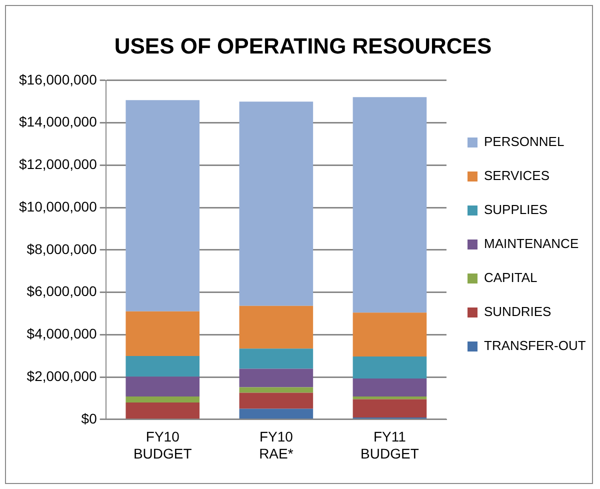  Describe the element at coordinates (89, 418) in the screenshot. I see `y-tick-label: $0` at that location.